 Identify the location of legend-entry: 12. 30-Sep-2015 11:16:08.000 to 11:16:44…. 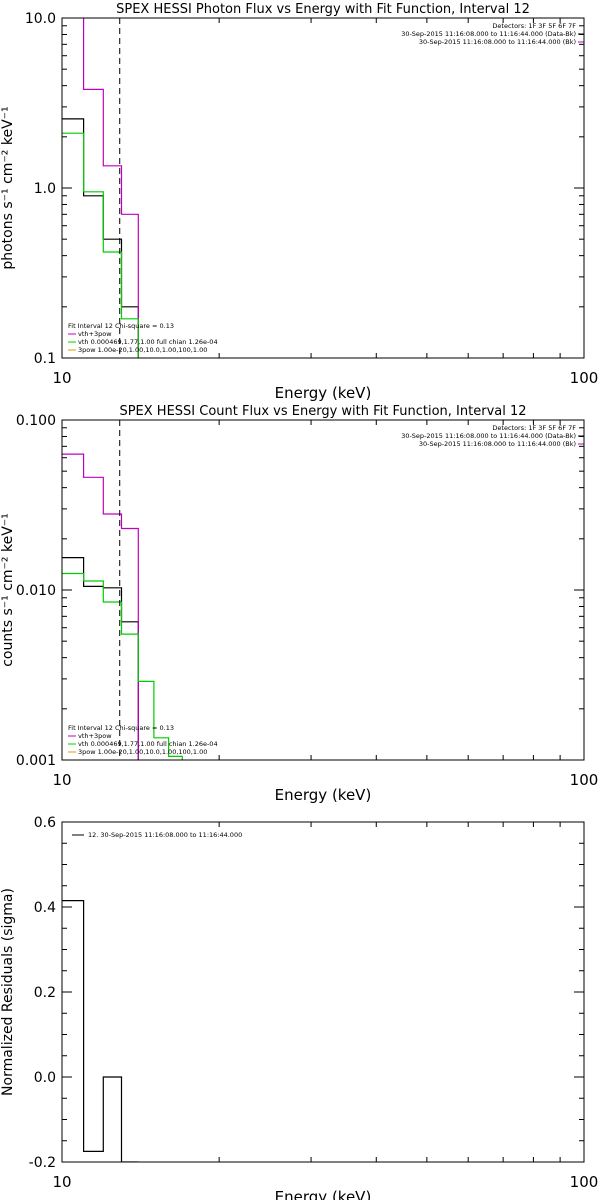
(165, 835).